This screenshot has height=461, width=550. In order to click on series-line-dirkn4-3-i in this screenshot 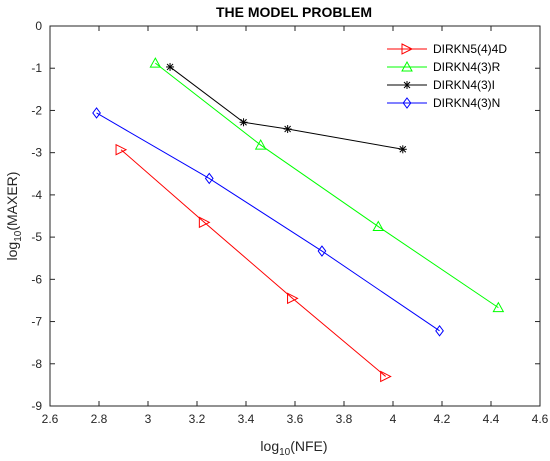, I will do `click(286, 108)`.